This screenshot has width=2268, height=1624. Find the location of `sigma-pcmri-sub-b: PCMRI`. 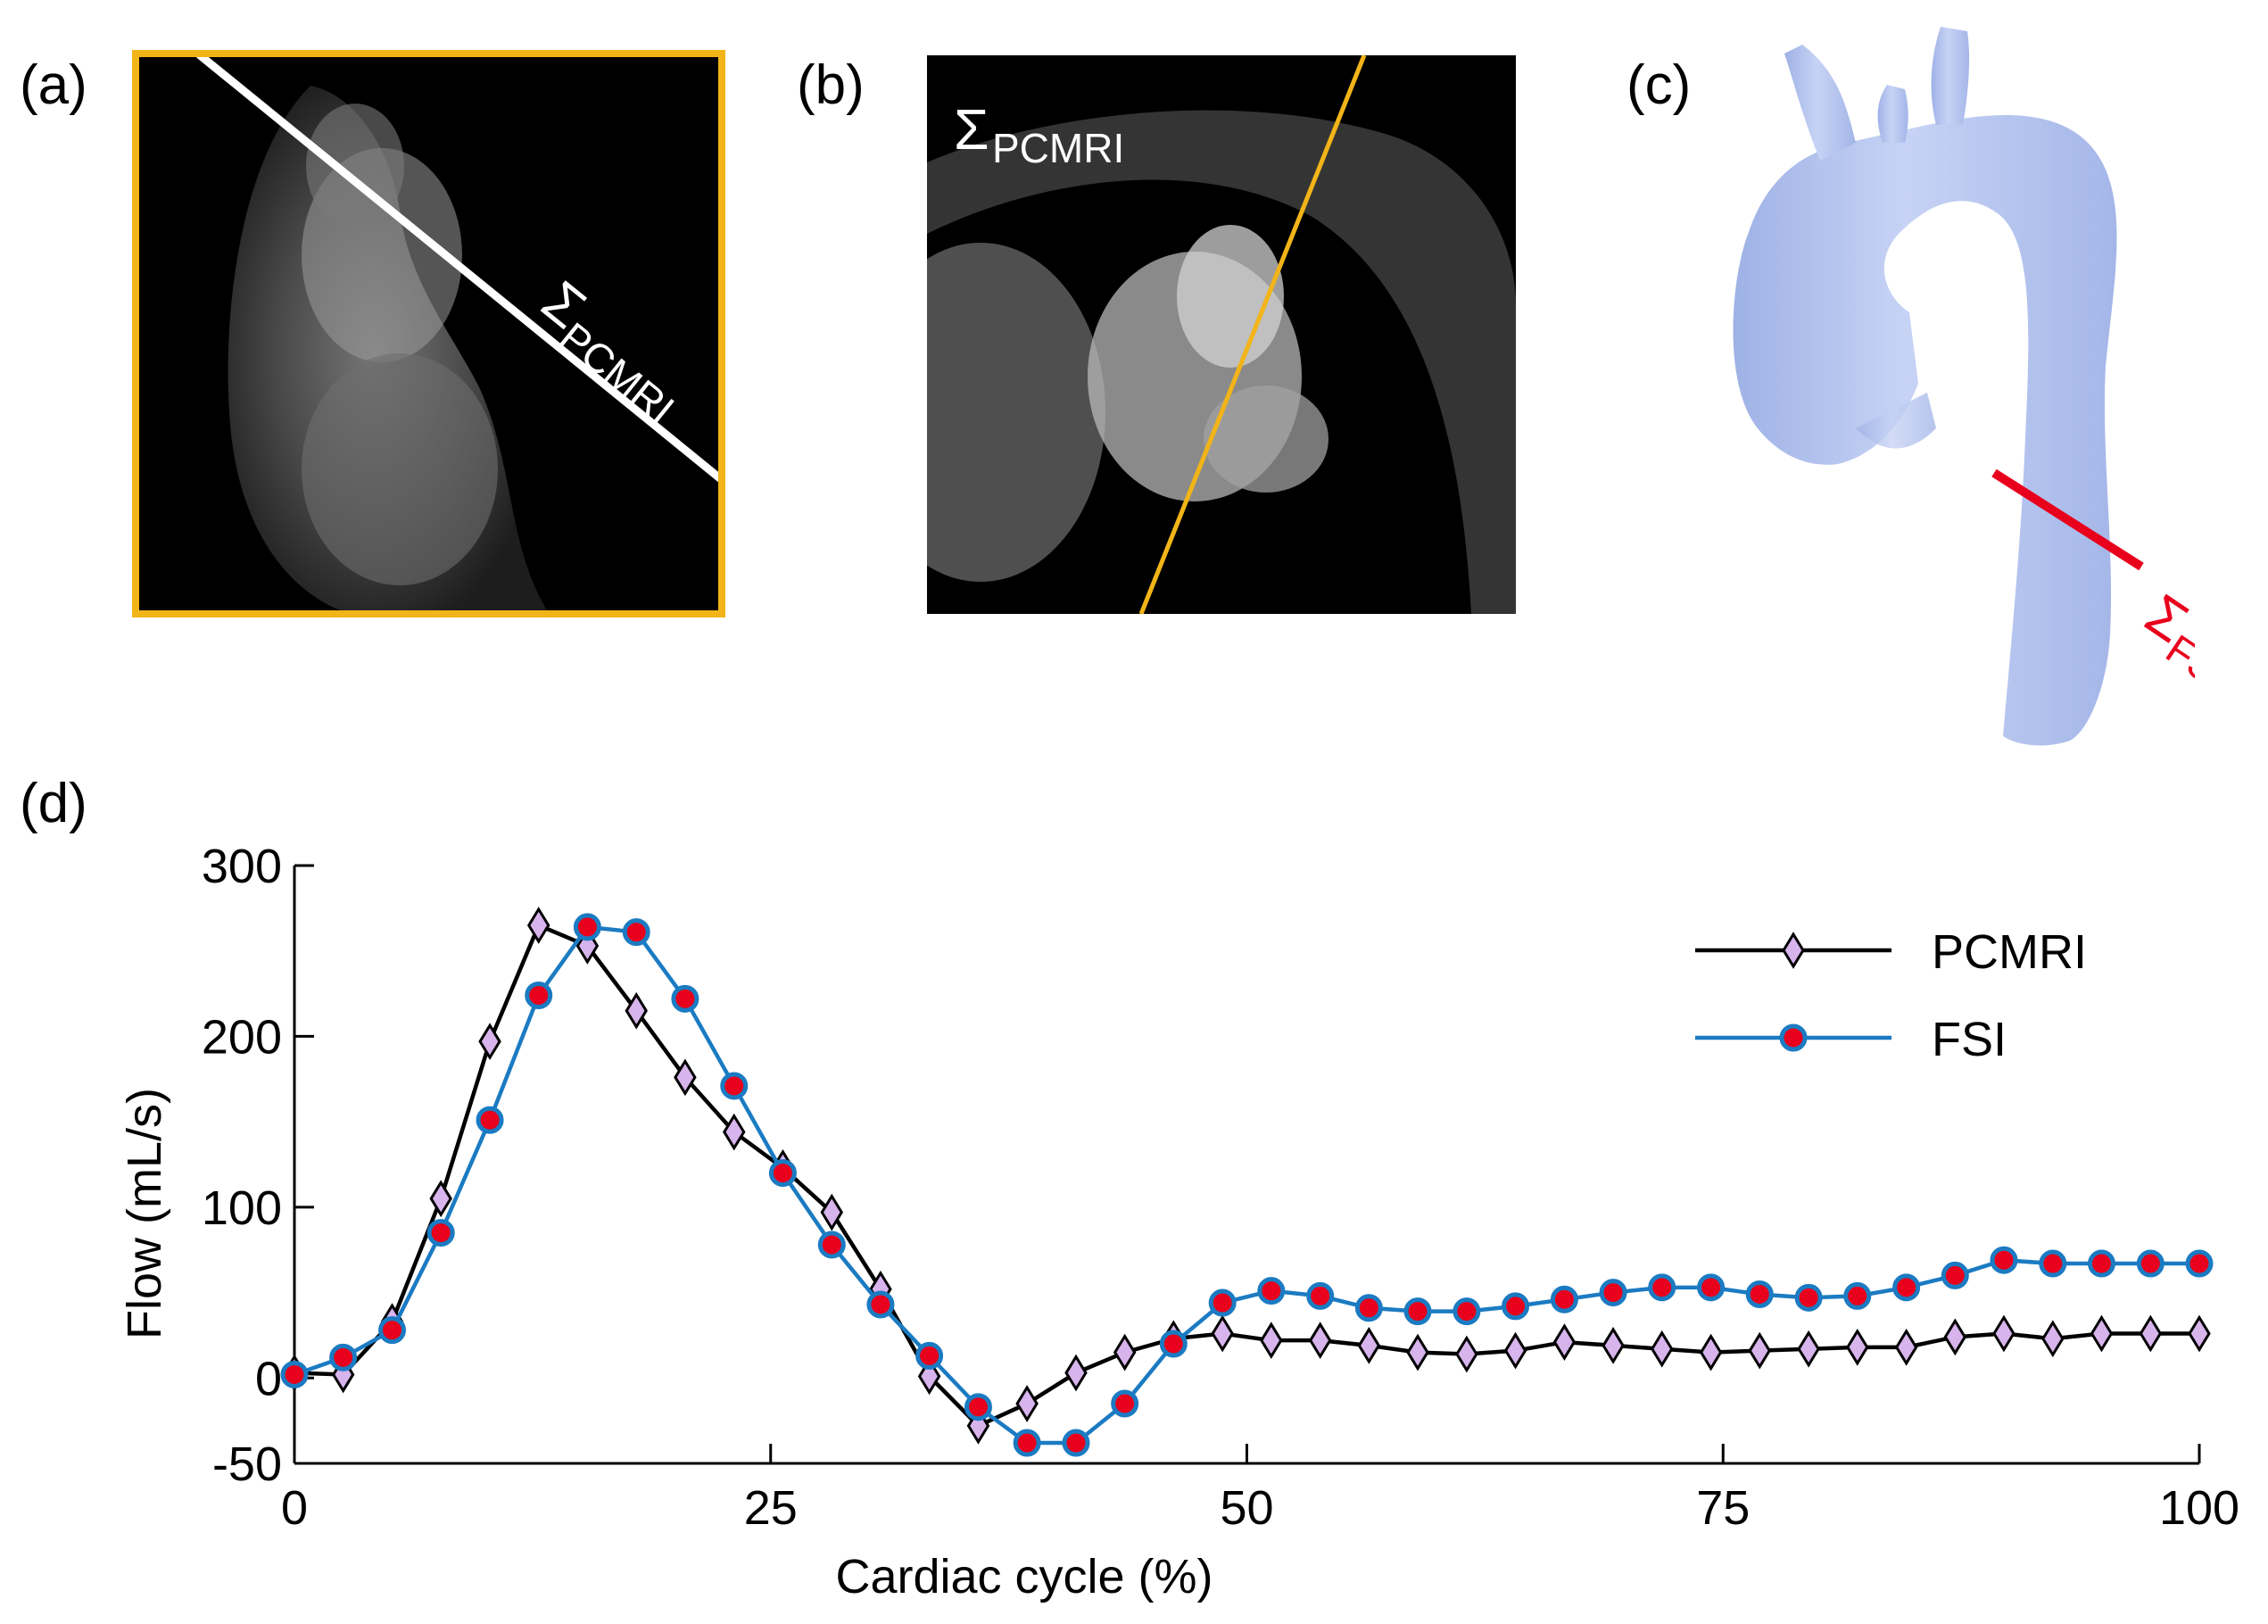

sigma-pcmri-sub-b: PCMRI is located at coordinates (1058, 148).